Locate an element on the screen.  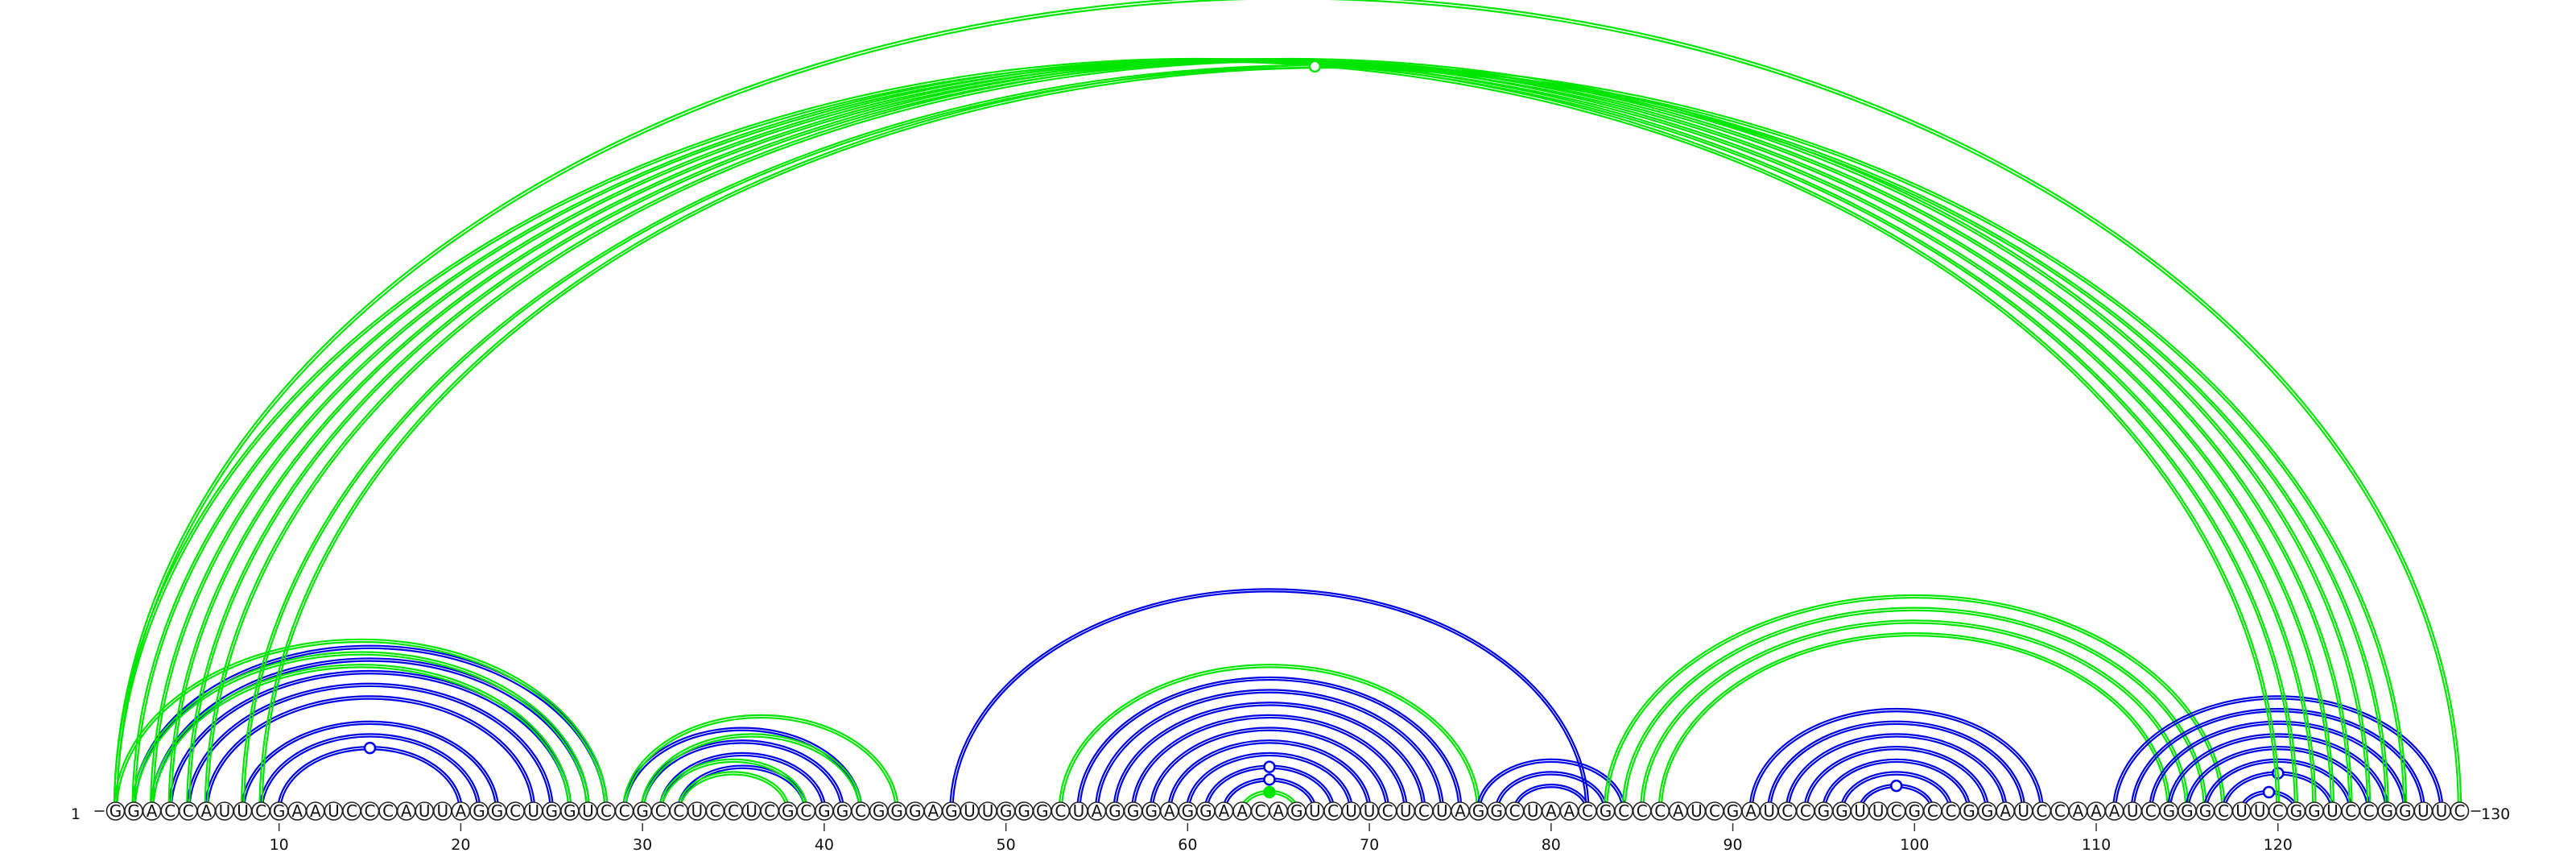
arc-apex-marker is located at coordinates (1315, 66).